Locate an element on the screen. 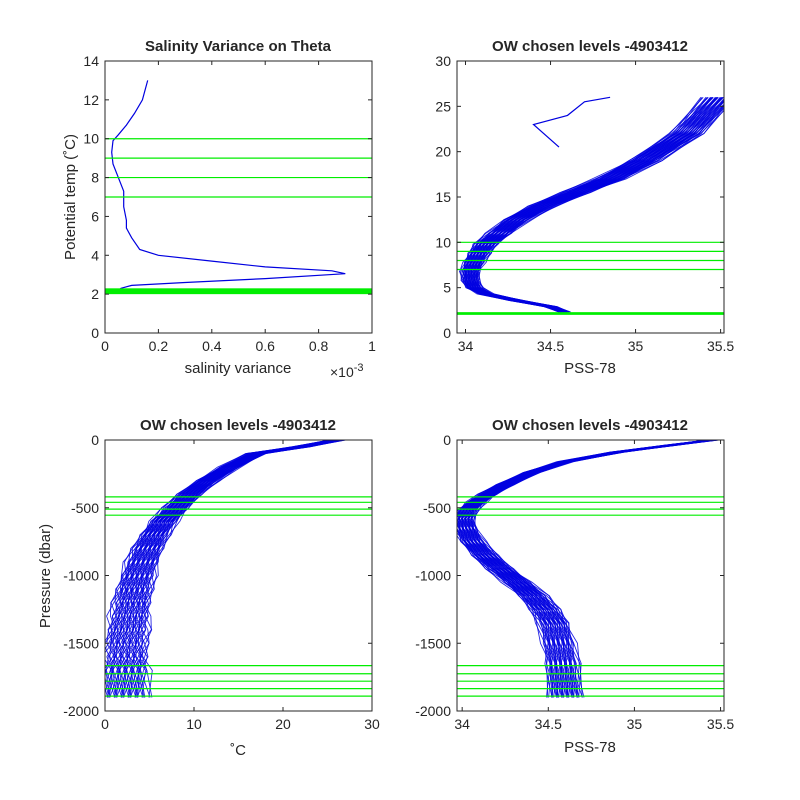 The height and width of the screenshot is (800, 800). panel-1-plot-content is located at coordinates (238, 187).